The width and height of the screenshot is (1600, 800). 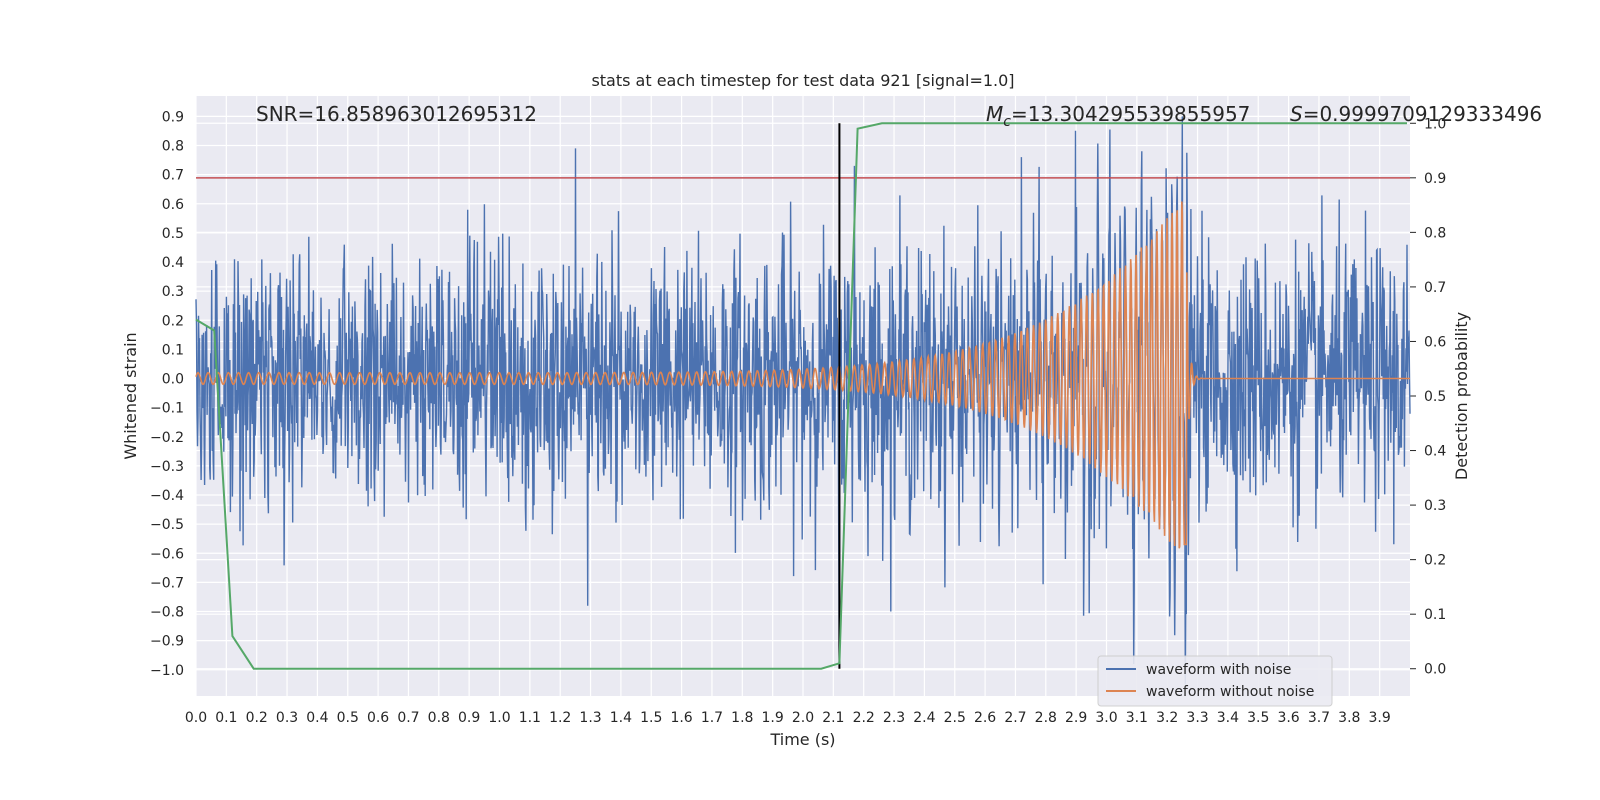 What do you see at coordinates (167, 583) in the screenshot?
I see `y-tick-label: −0.7` at bounding box center [167, 583].